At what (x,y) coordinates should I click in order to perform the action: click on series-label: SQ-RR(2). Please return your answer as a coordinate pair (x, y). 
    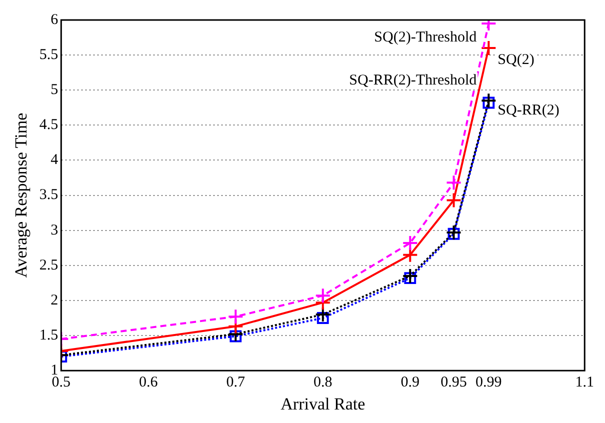
    Looking at the image, I should click on (529, 110).